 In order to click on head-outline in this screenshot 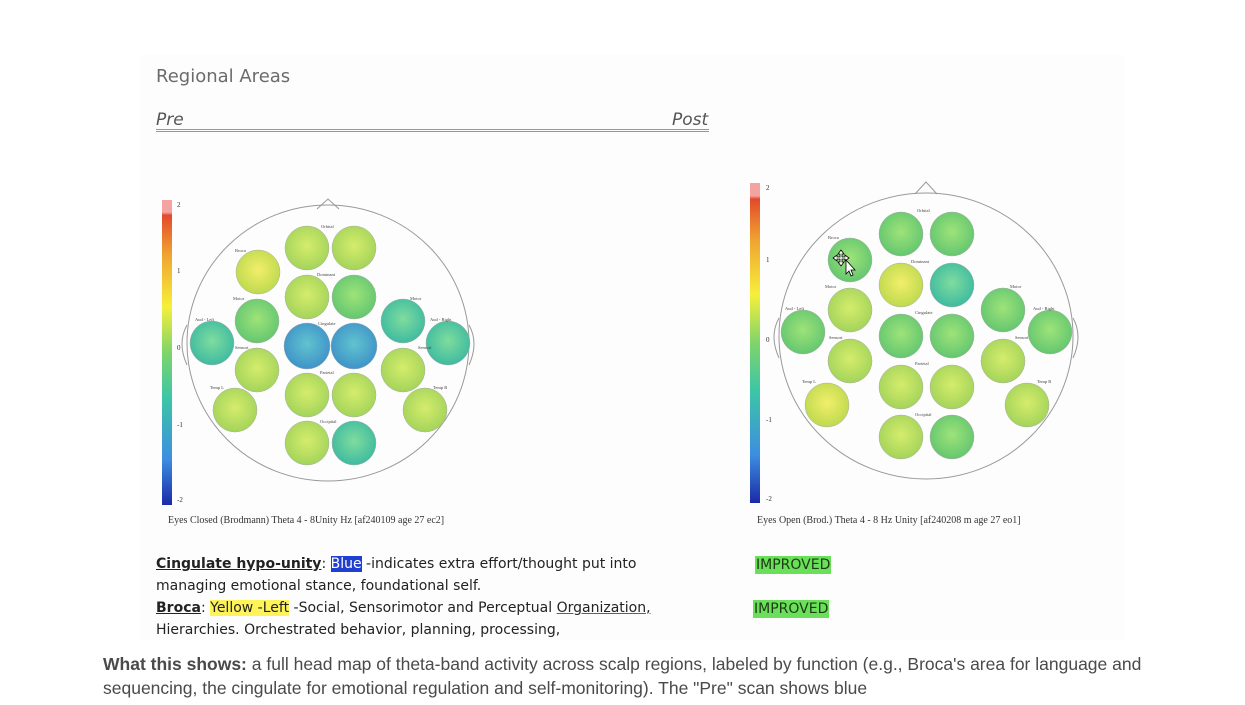, I will do `click(926, 330)`.